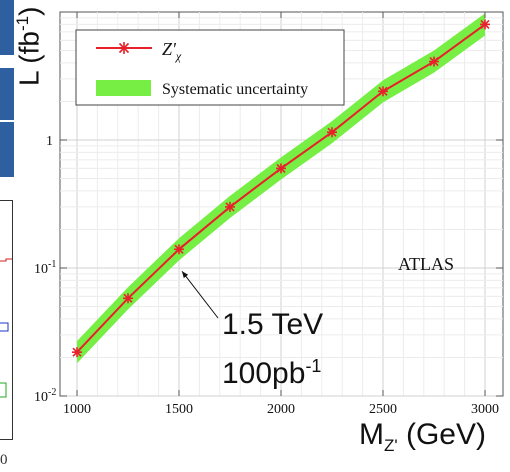 This screenshot has width=510, height=472. I want to click on callout-luminosity: 100pb-1, so click(272, 373).